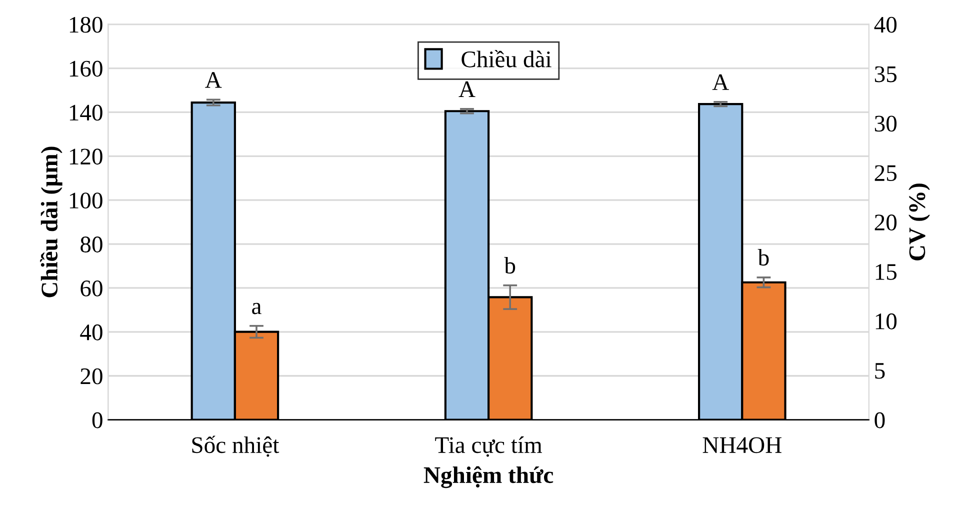  Describe the element at coordinates (886, 272) in the screenshot. I see `y2-tick-label: 15` at that location.